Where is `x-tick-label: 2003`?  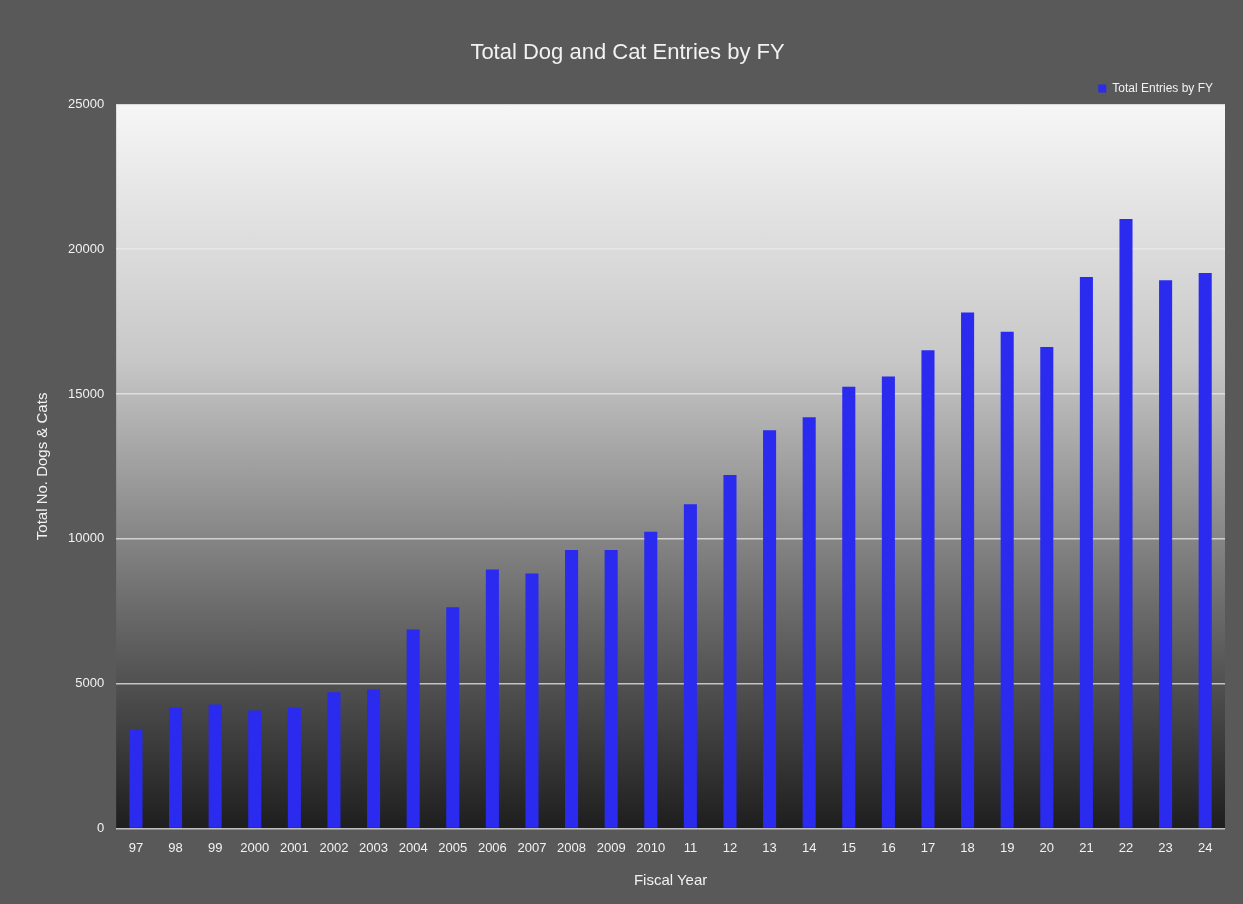
x-tick-label: 2003 is located at coordinates (374, 847).